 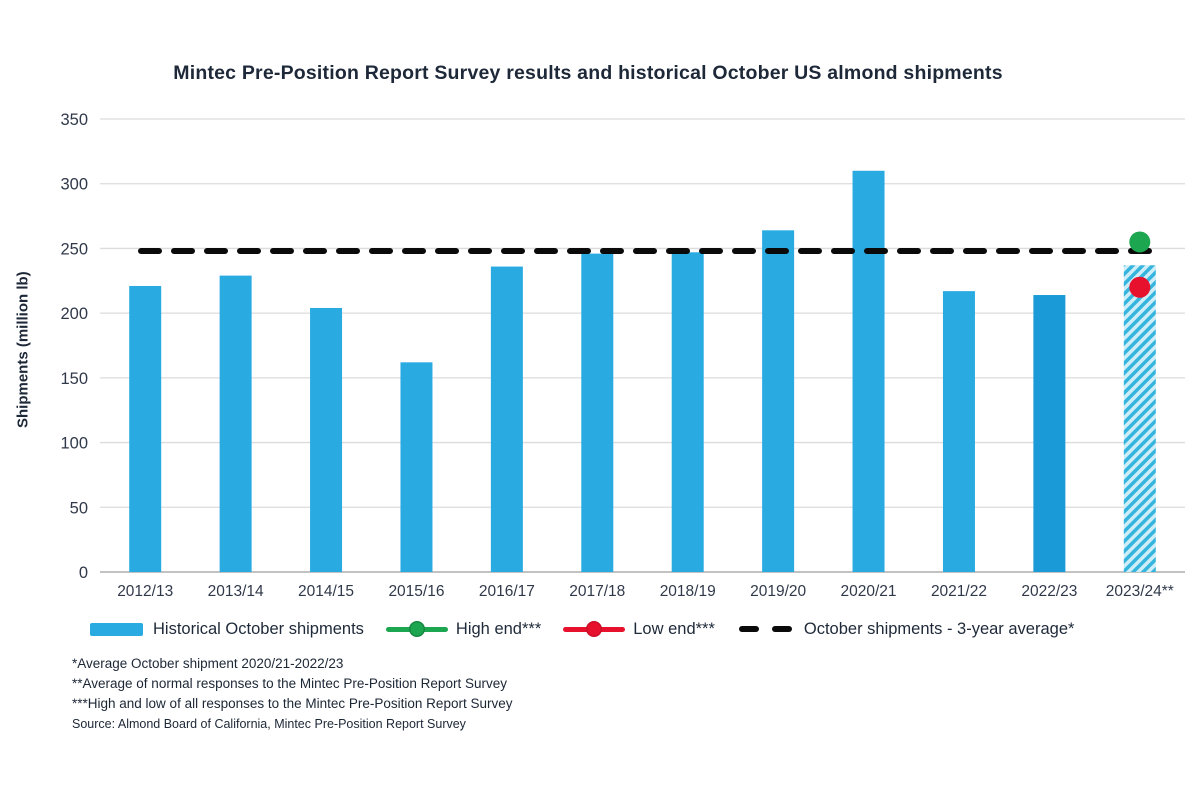 What do you see at coordinates (145, 591) in the screenshot?
I see `x-tick-label: 2012/13` at bounding box center [145, 591].